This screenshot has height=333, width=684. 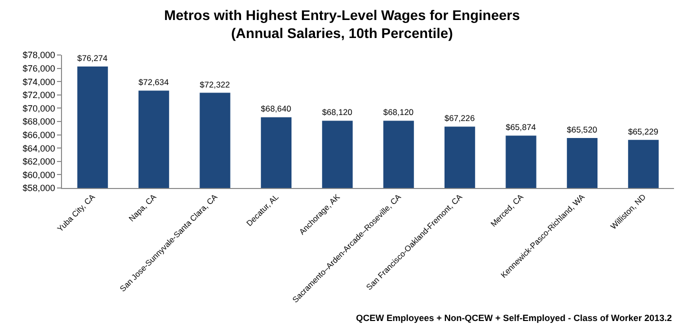 I want to click on data-label: $68,640, so click(x=276, y=109).